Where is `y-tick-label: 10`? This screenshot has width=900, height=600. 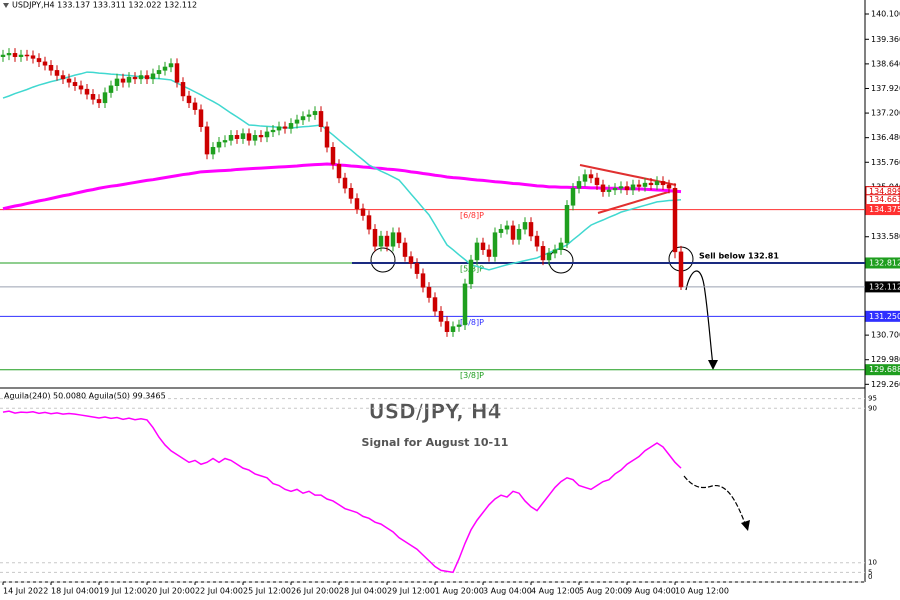 y-tick-label: 10 is located at coordinates (872, 563).